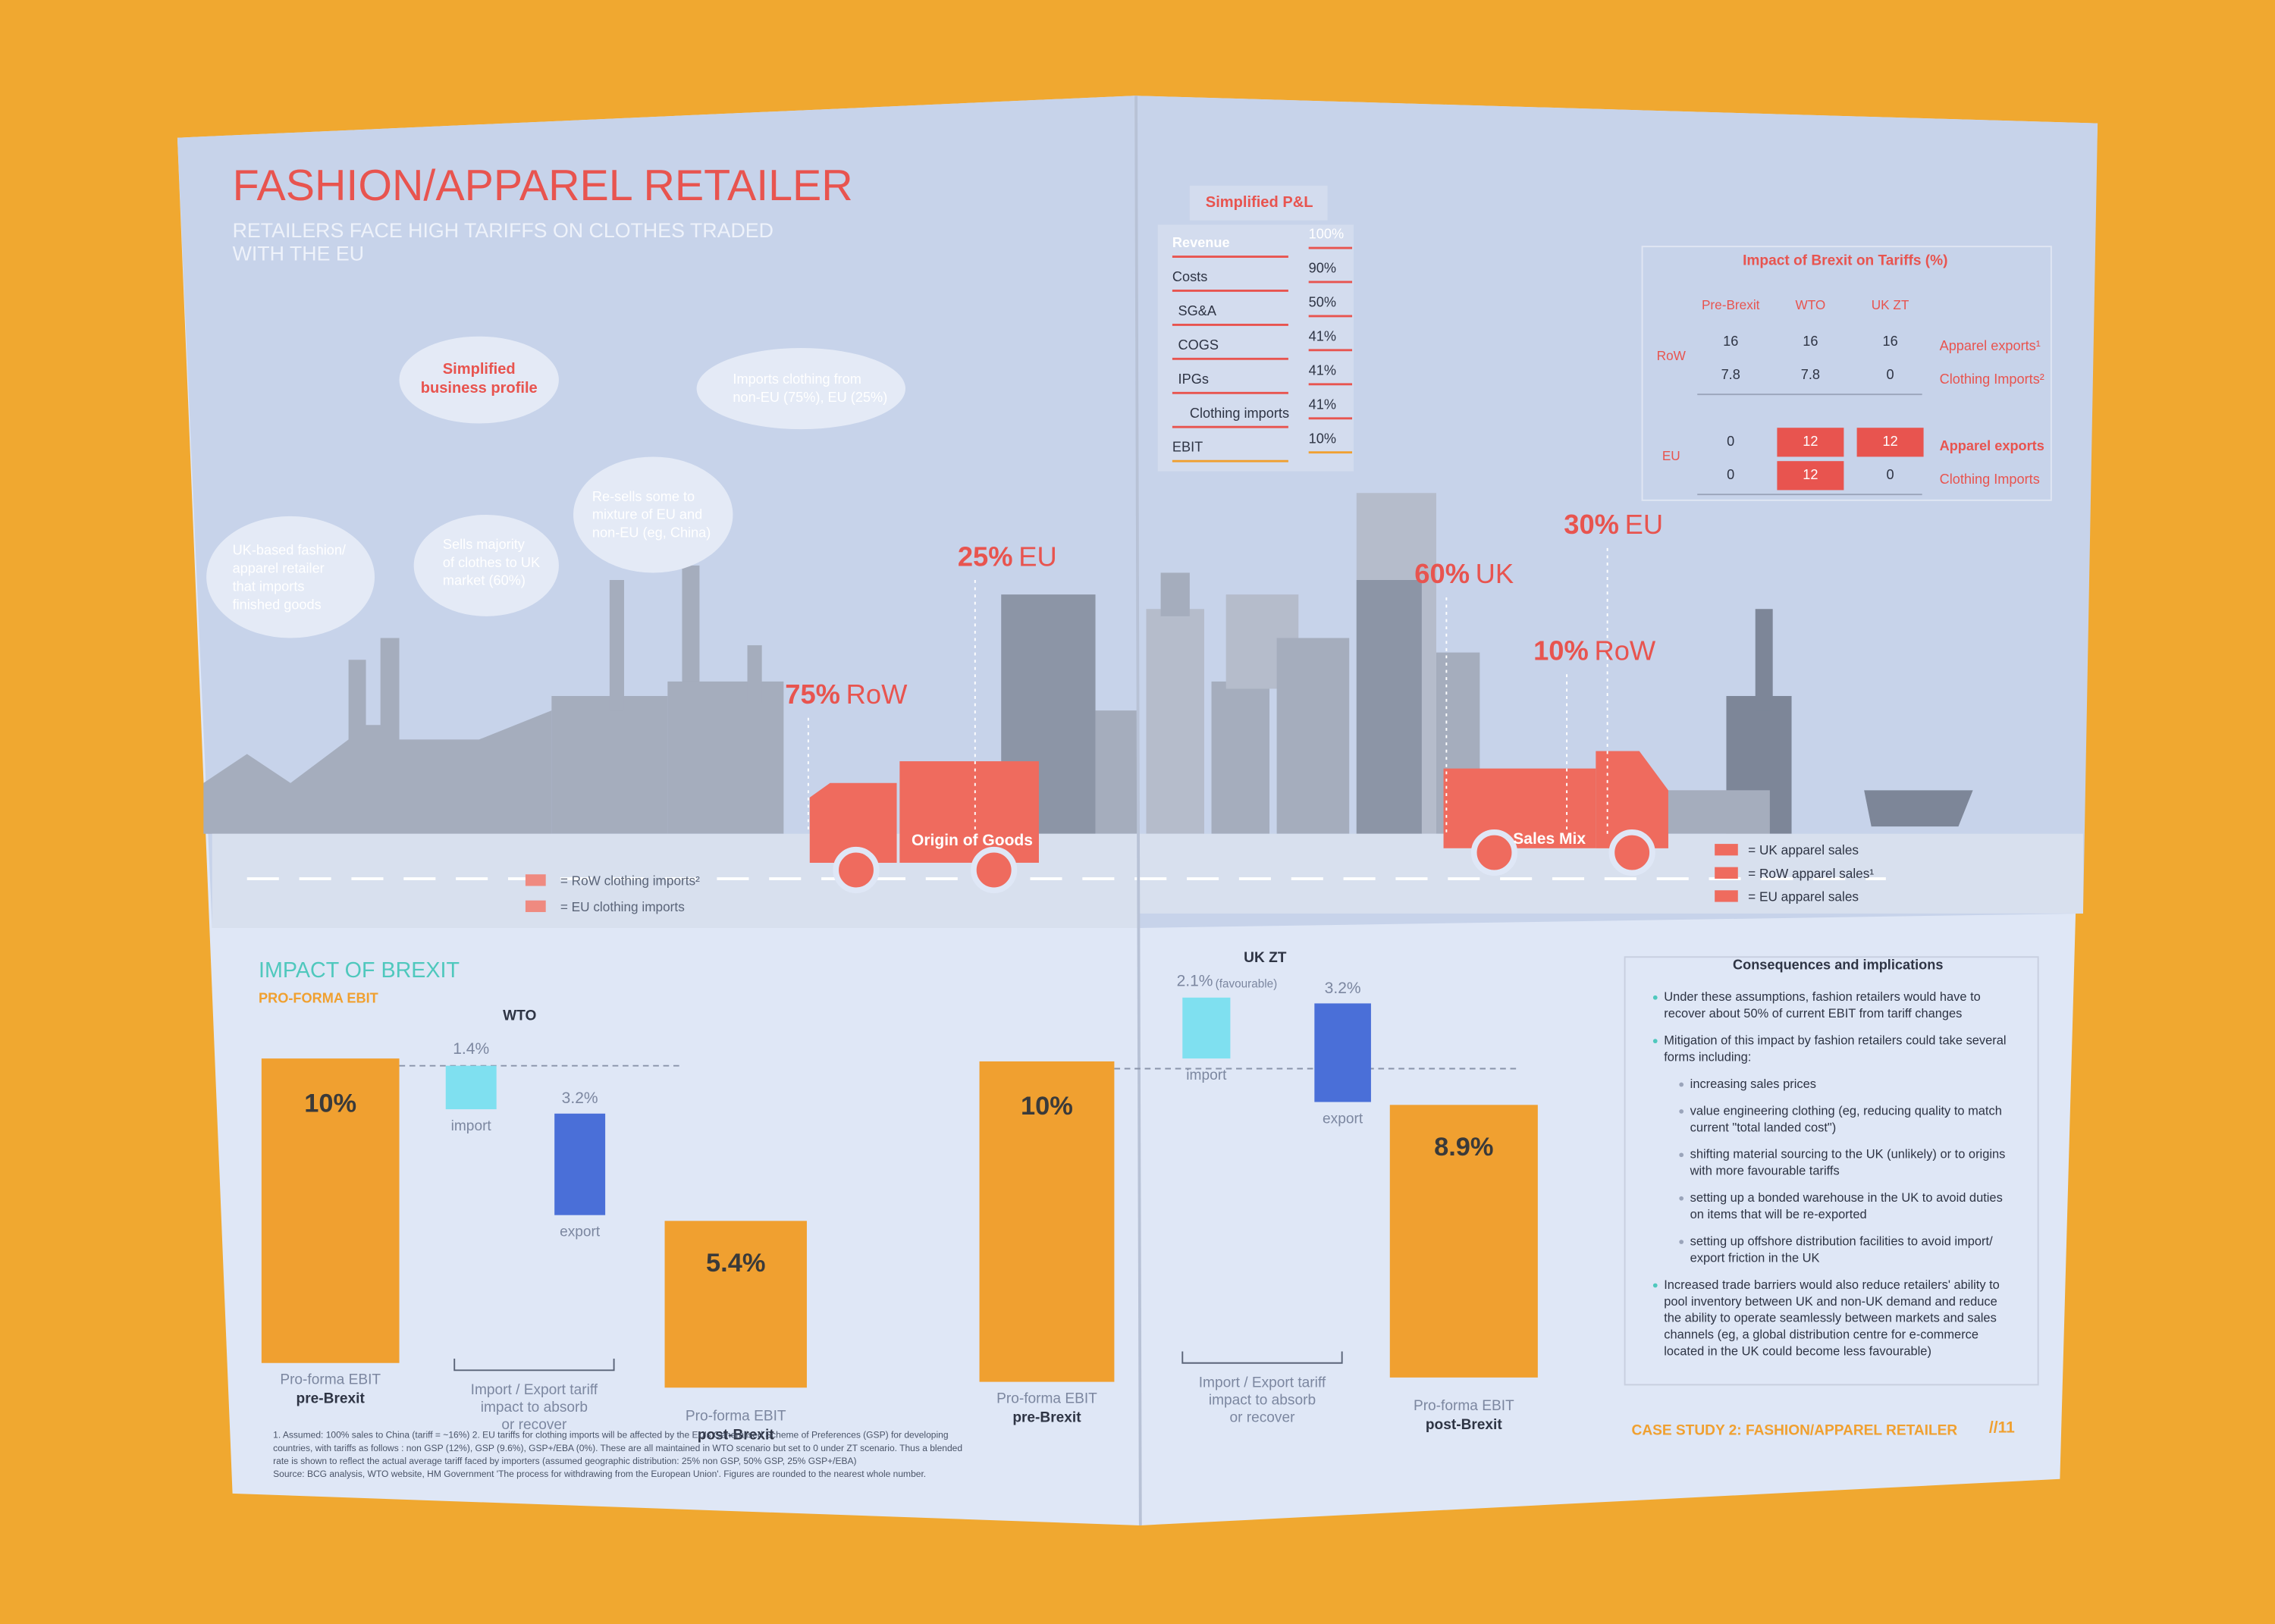 The width and height of the screenshot is (2275, 1624). I want to click on pnl-label: EBIT, so click(1187, 447).